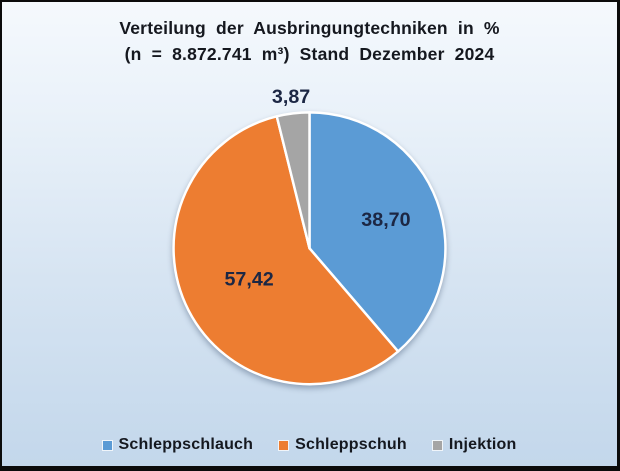 This screenshot has width=620, height=471. Describe the element at coordinates (482, 444) in the screenshot. I see `legend-label: Injektion` at that location.